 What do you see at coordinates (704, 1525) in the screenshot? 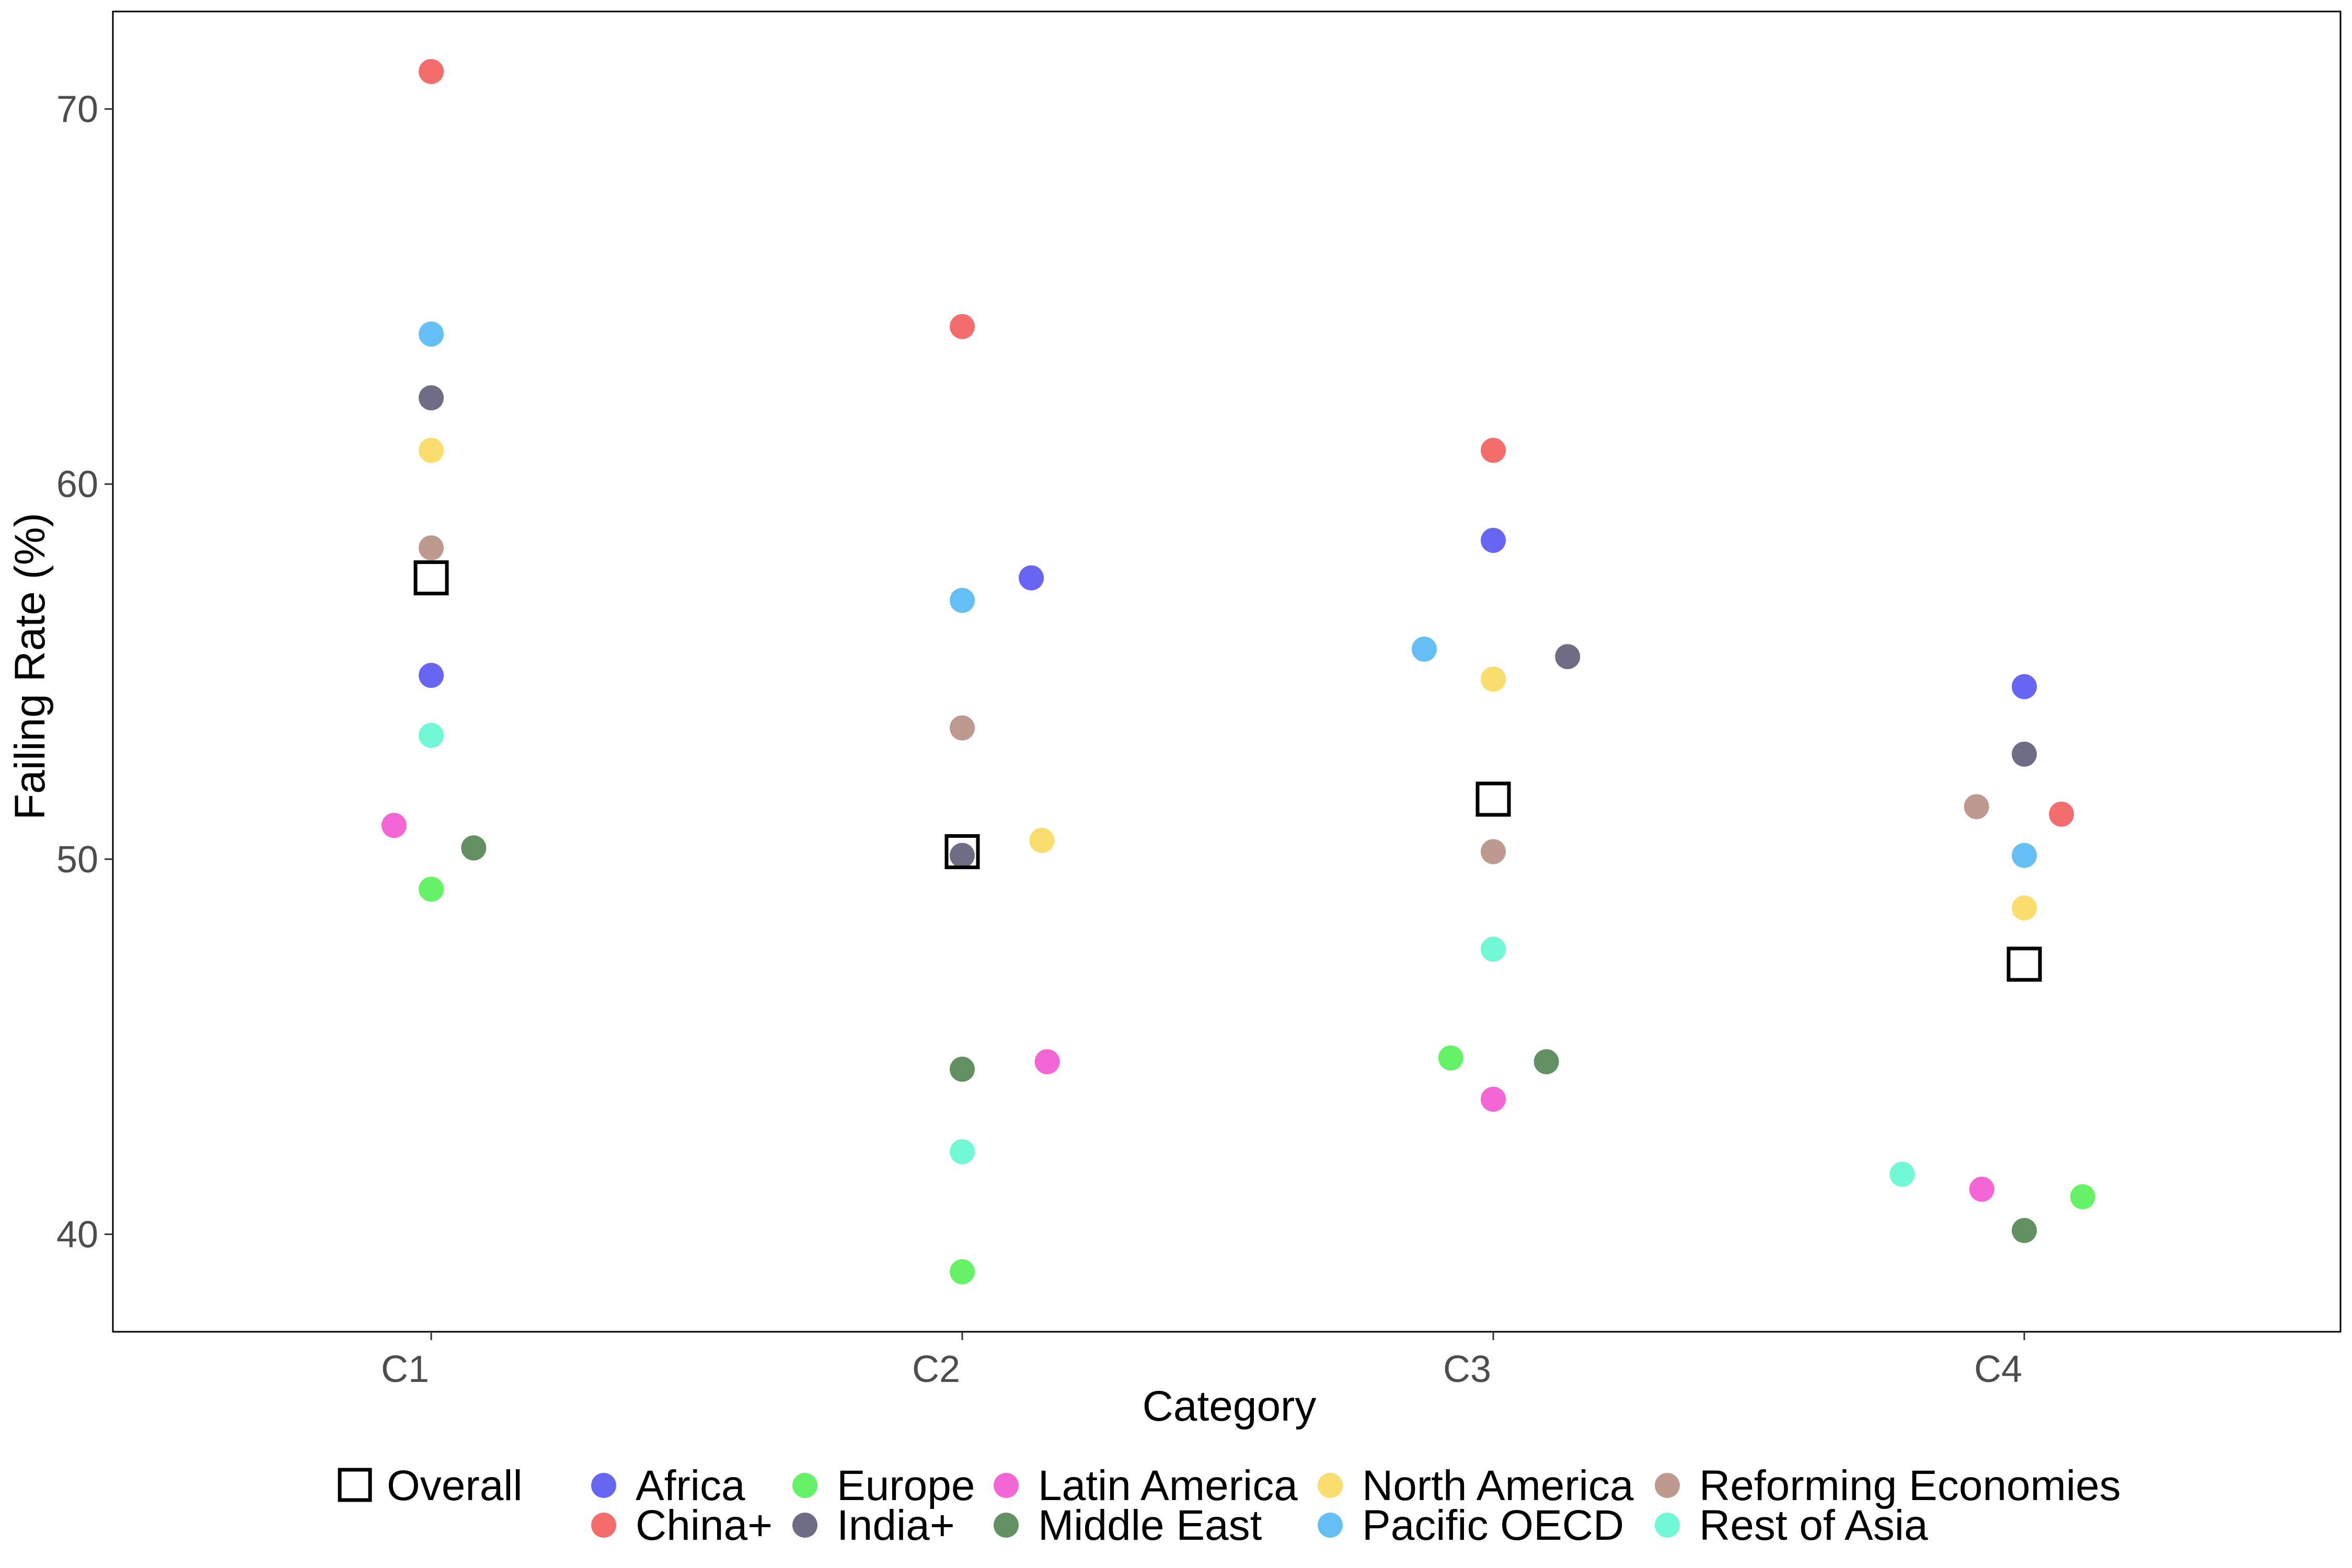
I see `legend-label-china: China+` at bounding box center [704, 1525].